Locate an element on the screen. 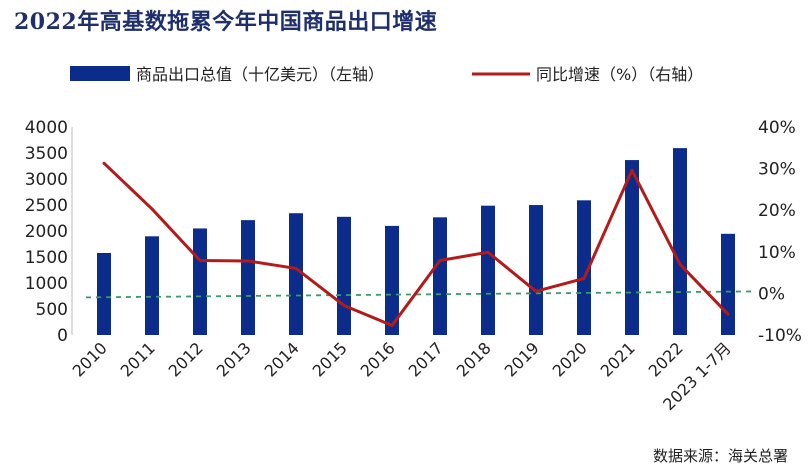 This screenshot has width=808, height=472. left-axis-tick-label: 0 is located at coordinates (62, 336).